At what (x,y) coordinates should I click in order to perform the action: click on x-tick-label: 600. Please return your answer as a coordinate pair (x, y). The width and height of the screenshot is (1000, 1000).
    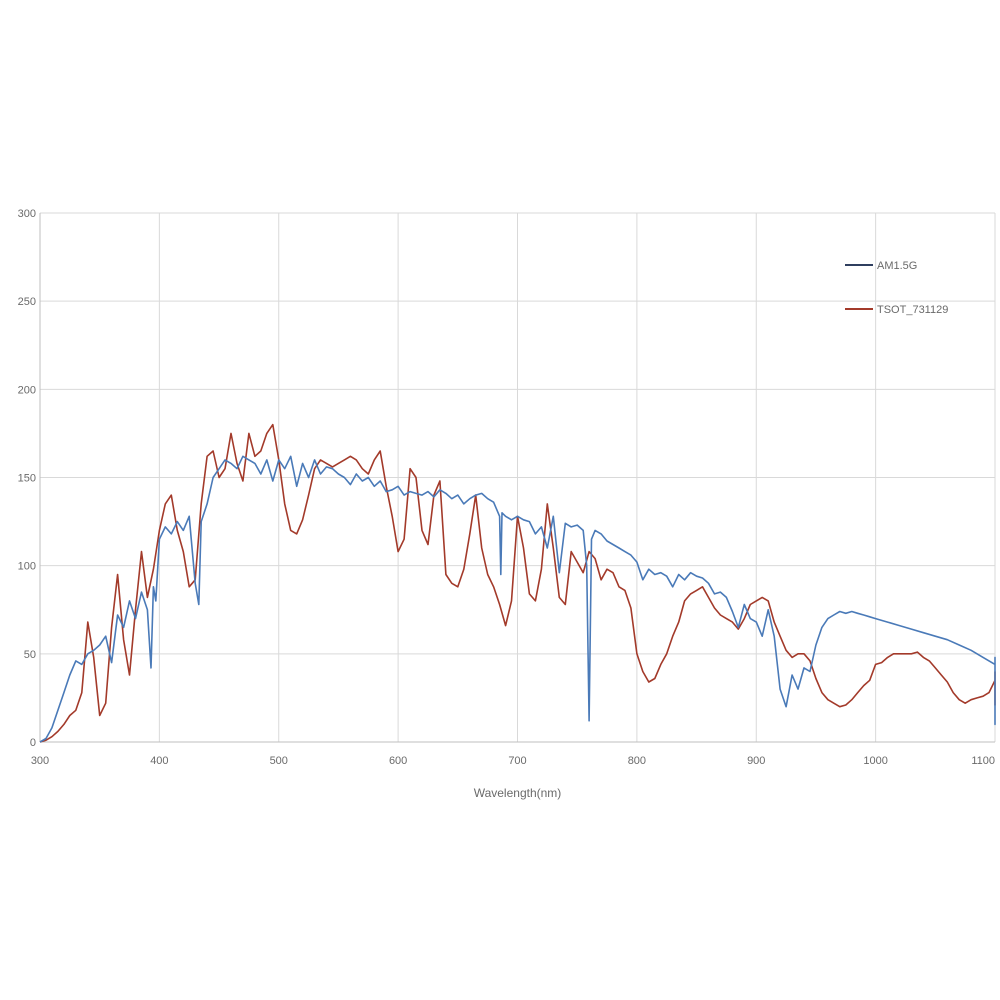
    Looking at the image, I should click on (398, 761).